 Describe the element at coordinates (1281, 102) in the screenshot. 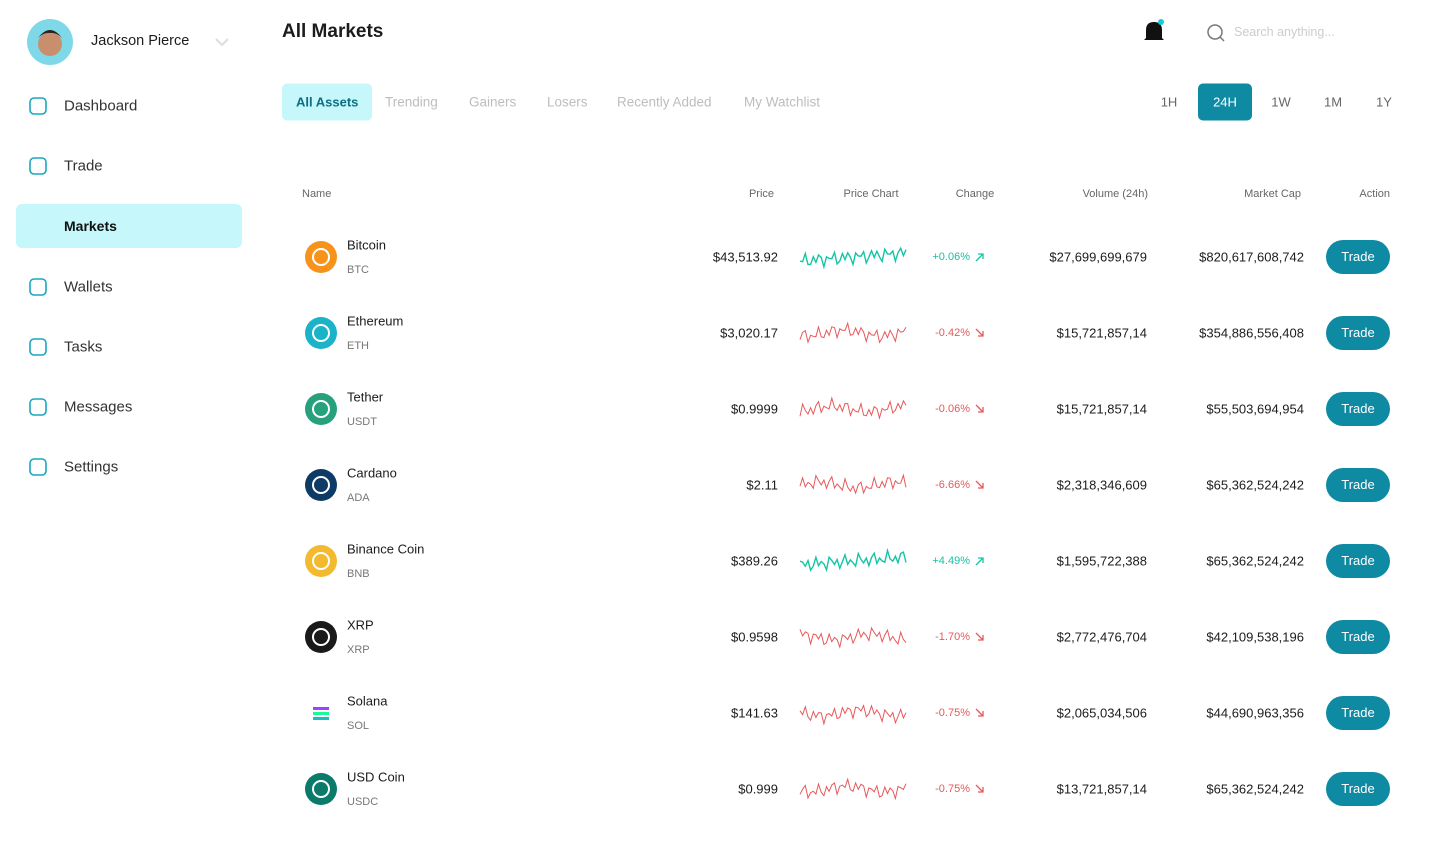

I see `period-button: 1W` at that location.